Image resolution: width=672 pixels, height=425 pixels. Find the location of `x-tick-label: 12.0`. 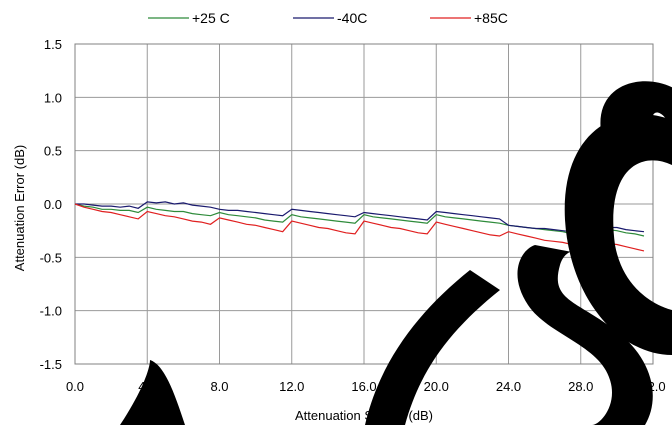

x-tick-label: 12.0 is located at coordinates (291, 386).